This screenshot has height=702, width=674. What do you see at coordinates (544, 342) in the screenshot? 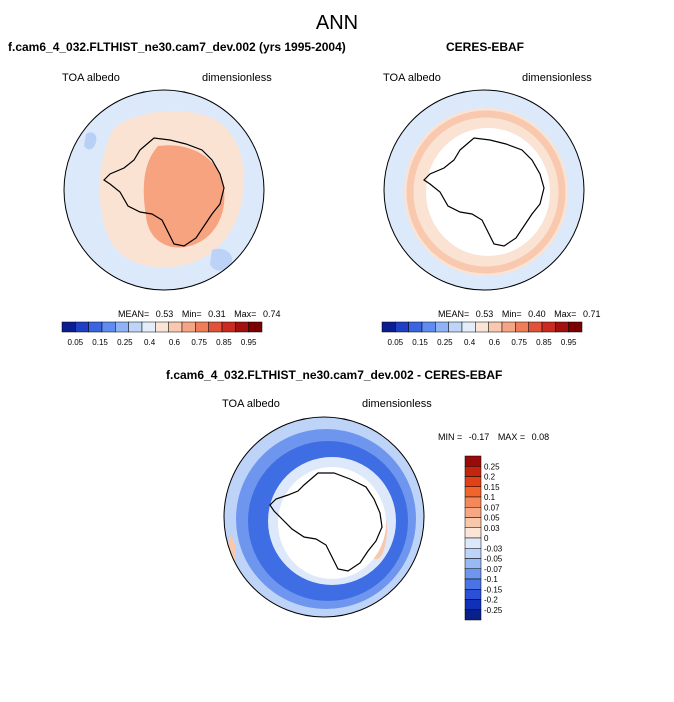
I see `colorbar-label: 0.85` at bounding box center [544, 342].